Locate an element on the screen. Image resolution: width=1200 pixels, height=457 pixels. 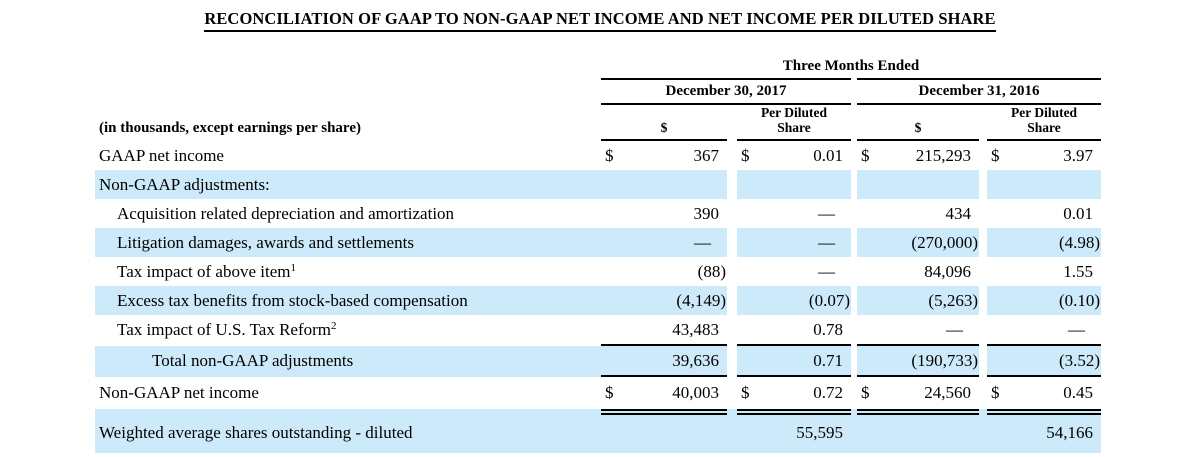
per-share-header-2017: Per Diluted Share is located at coordinates (794, 123).